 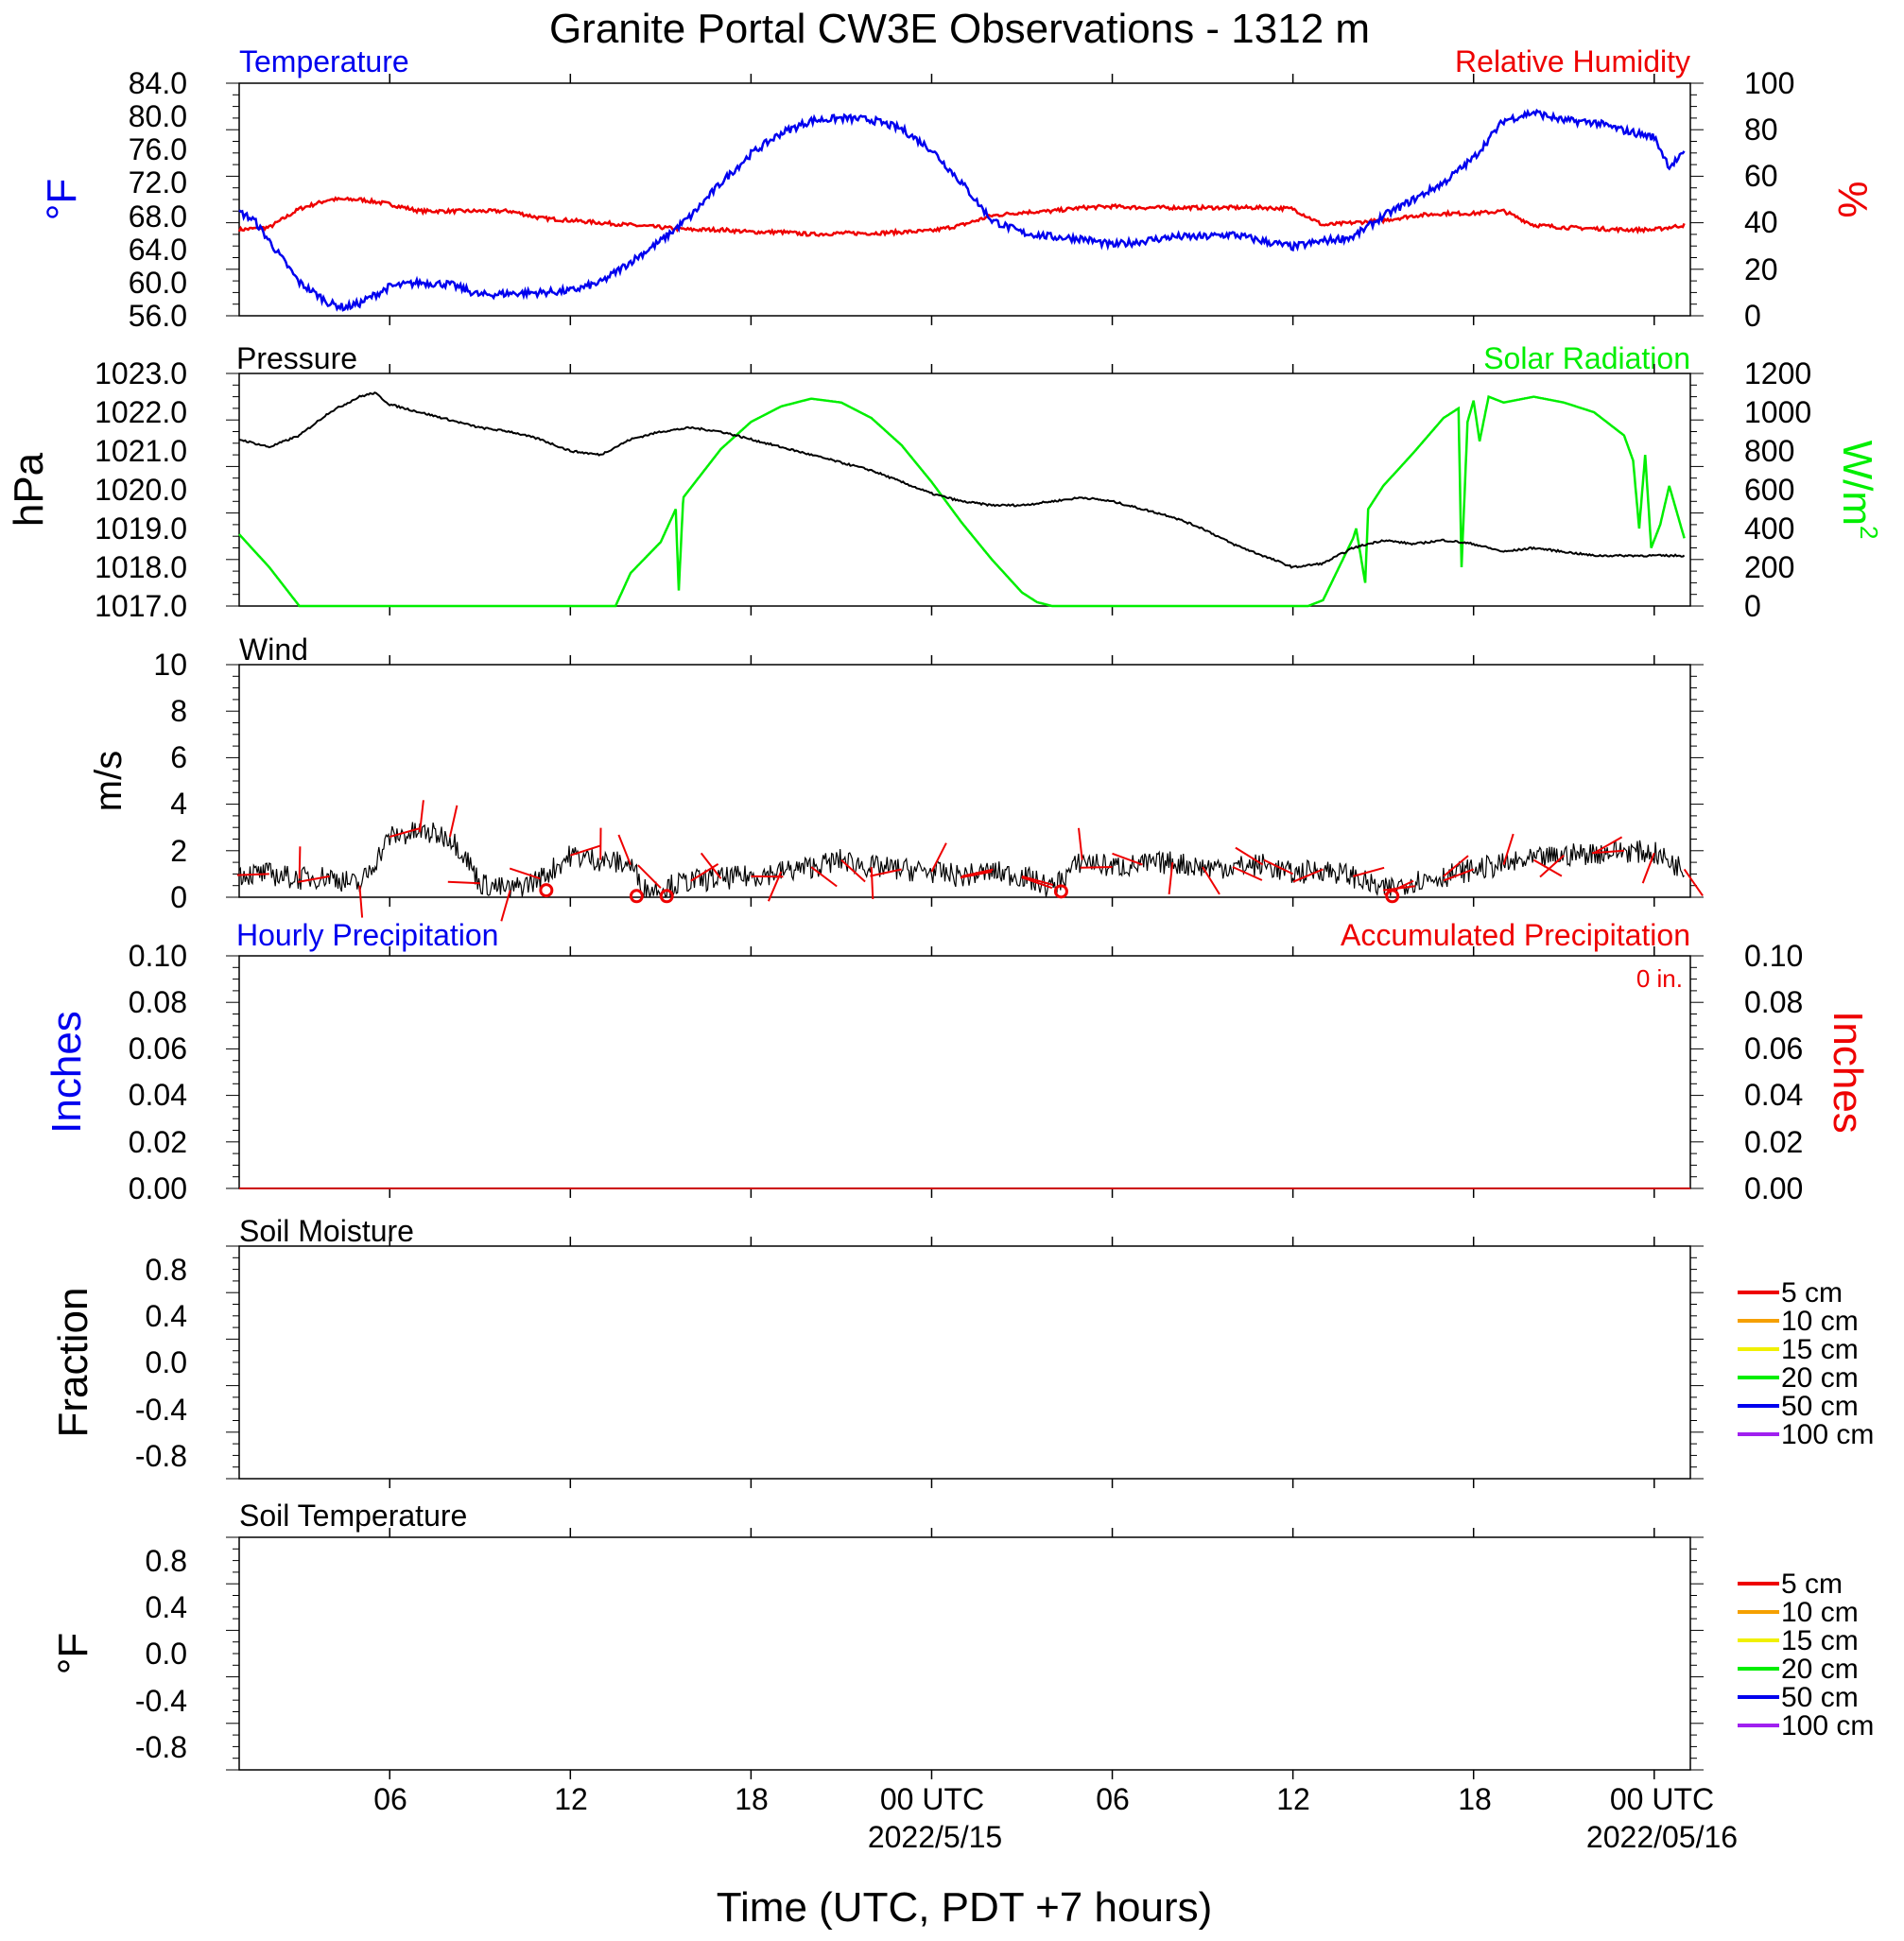 I want to click on tick-label: 0.8, so click(x=166, y=1270).